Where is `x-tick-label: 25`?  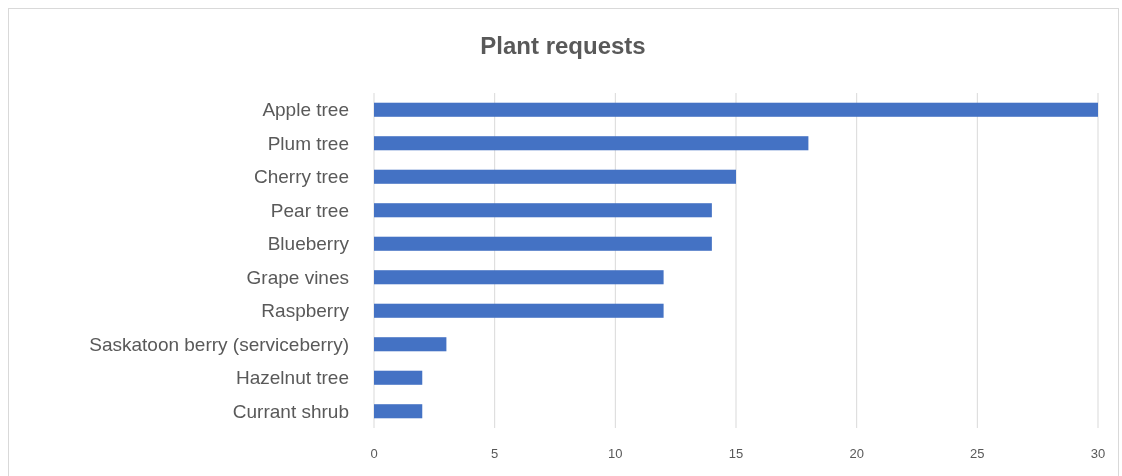 x-tick-label: 25 is located at coordinates (977, 453).